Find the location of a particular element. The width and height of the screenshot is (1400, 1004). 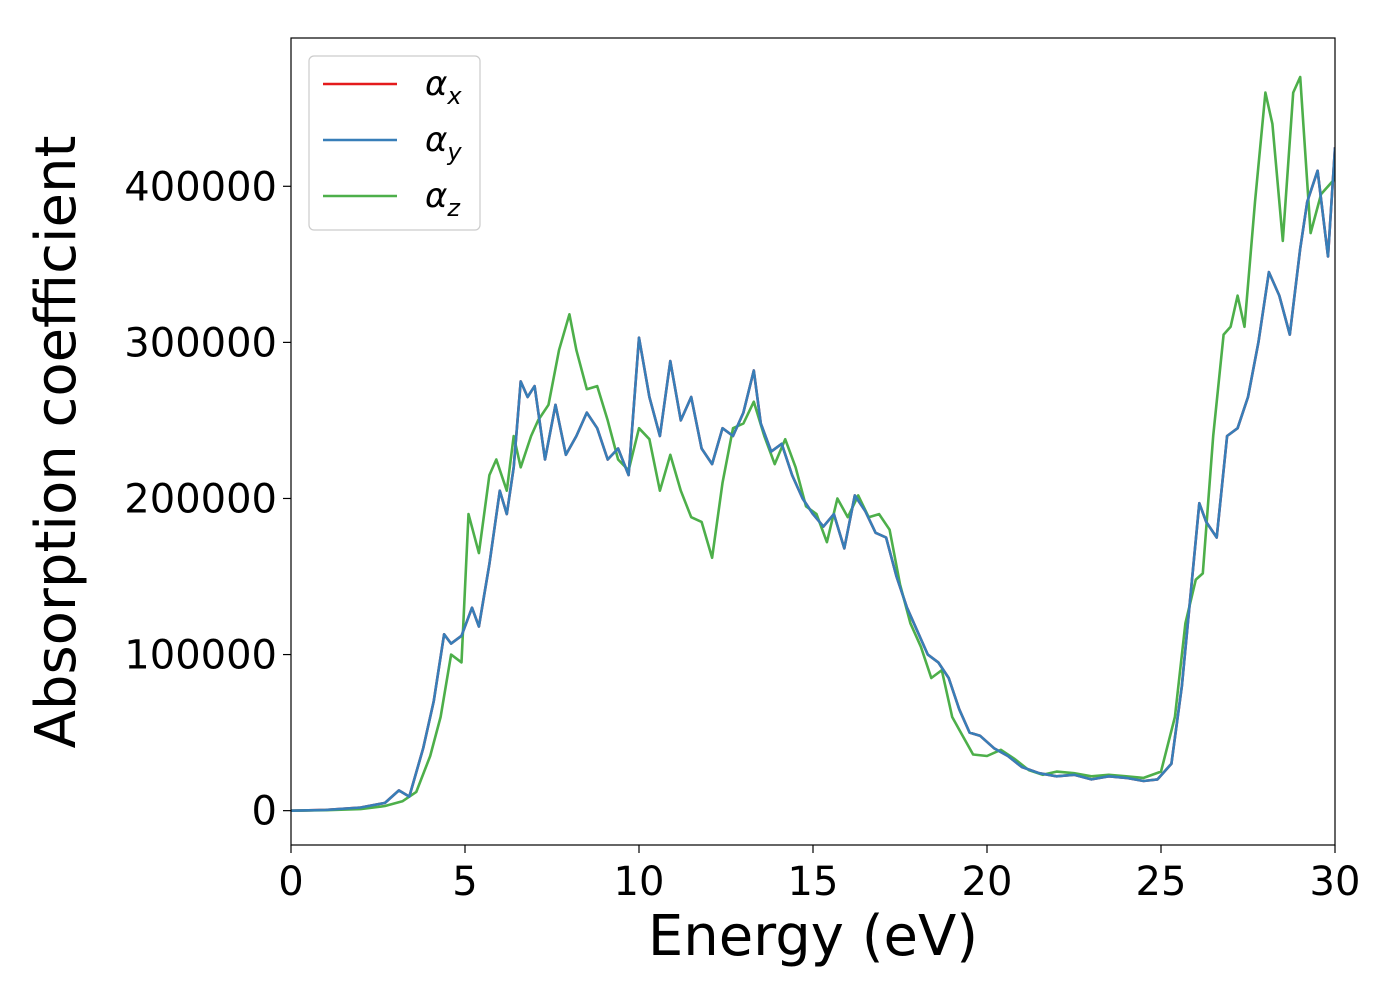

y-tick-label: 400000 is located at coordinates (200, 187).